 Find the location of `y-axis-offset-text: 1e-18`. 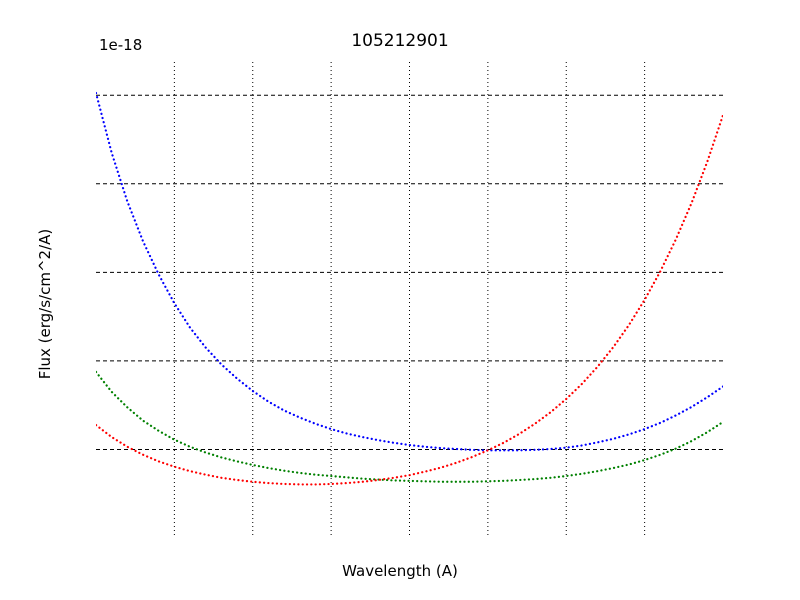

y-axis-offset-text: 1e-18 is located at coordinates (121, 45).